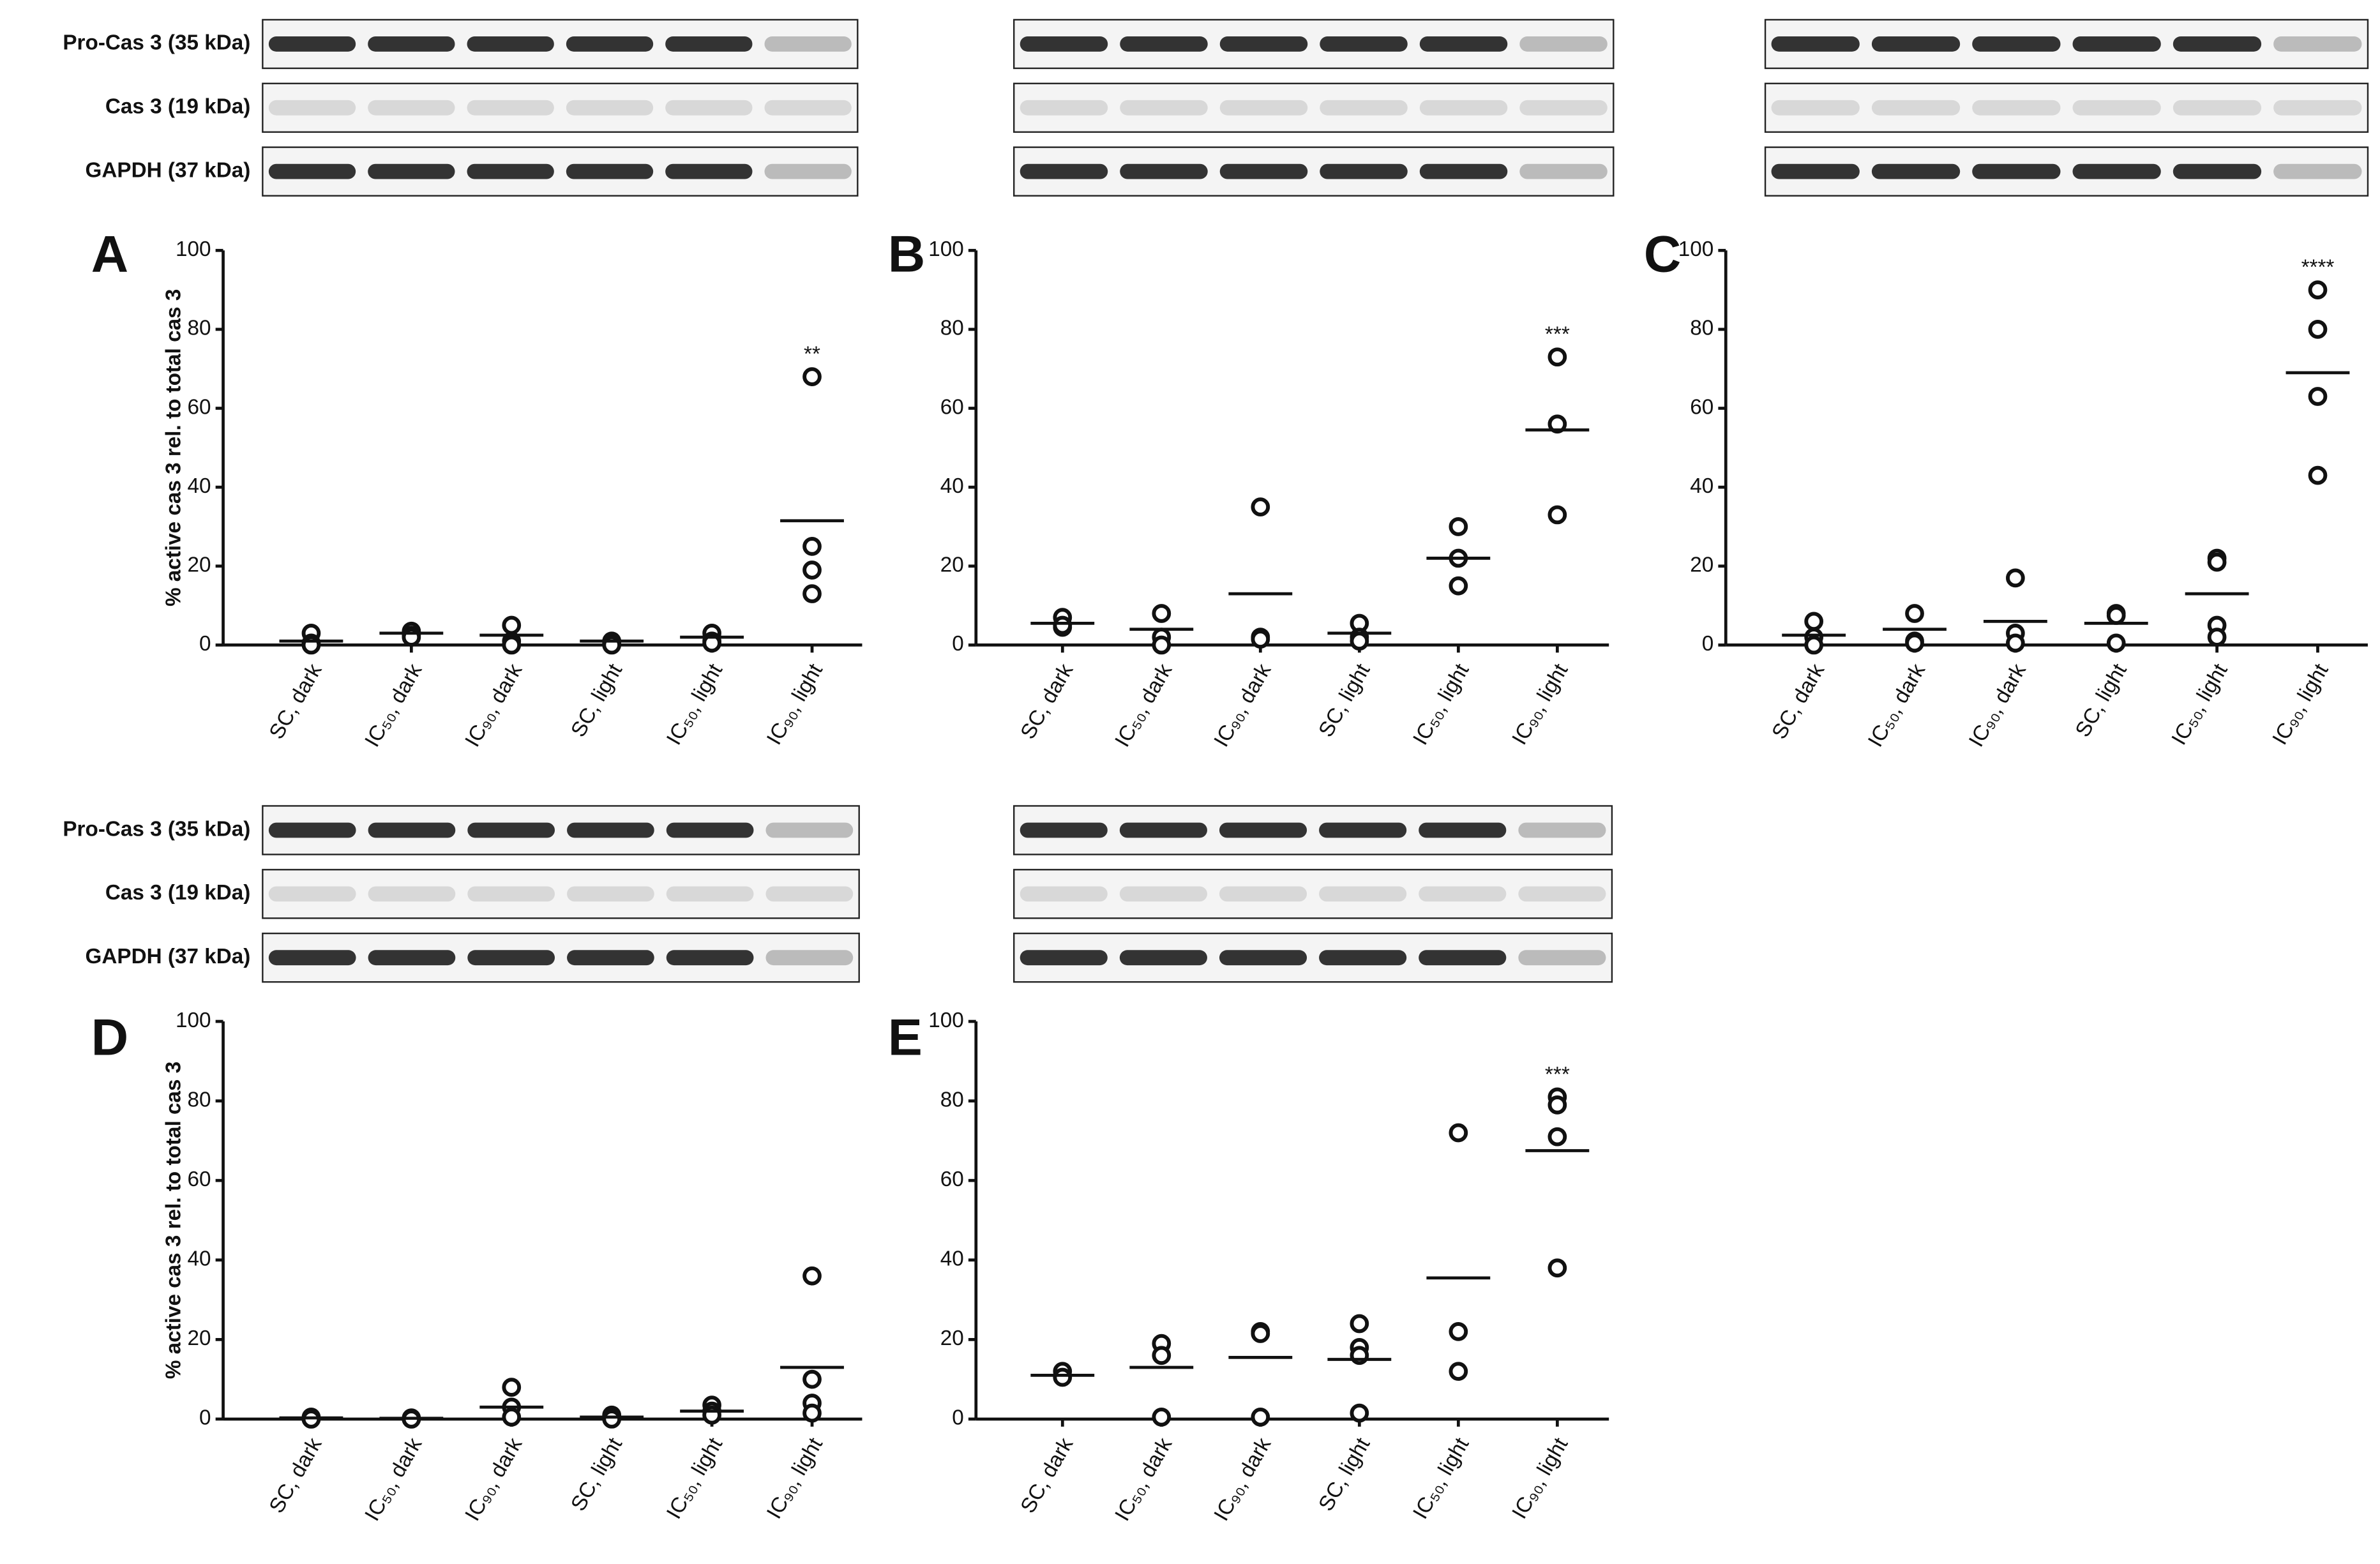  Describe the element at coordinates (109, 255) in the screenshot. I see `panel-letter: A` at that location.